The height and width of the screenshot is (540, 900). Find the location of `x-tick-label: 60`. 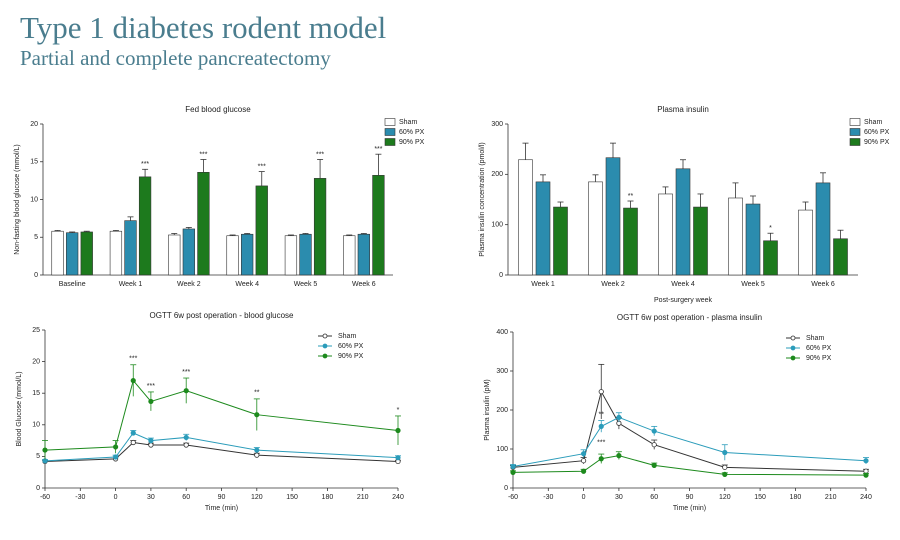

x-tick-label: 60 is located at coordinates (186, 497).